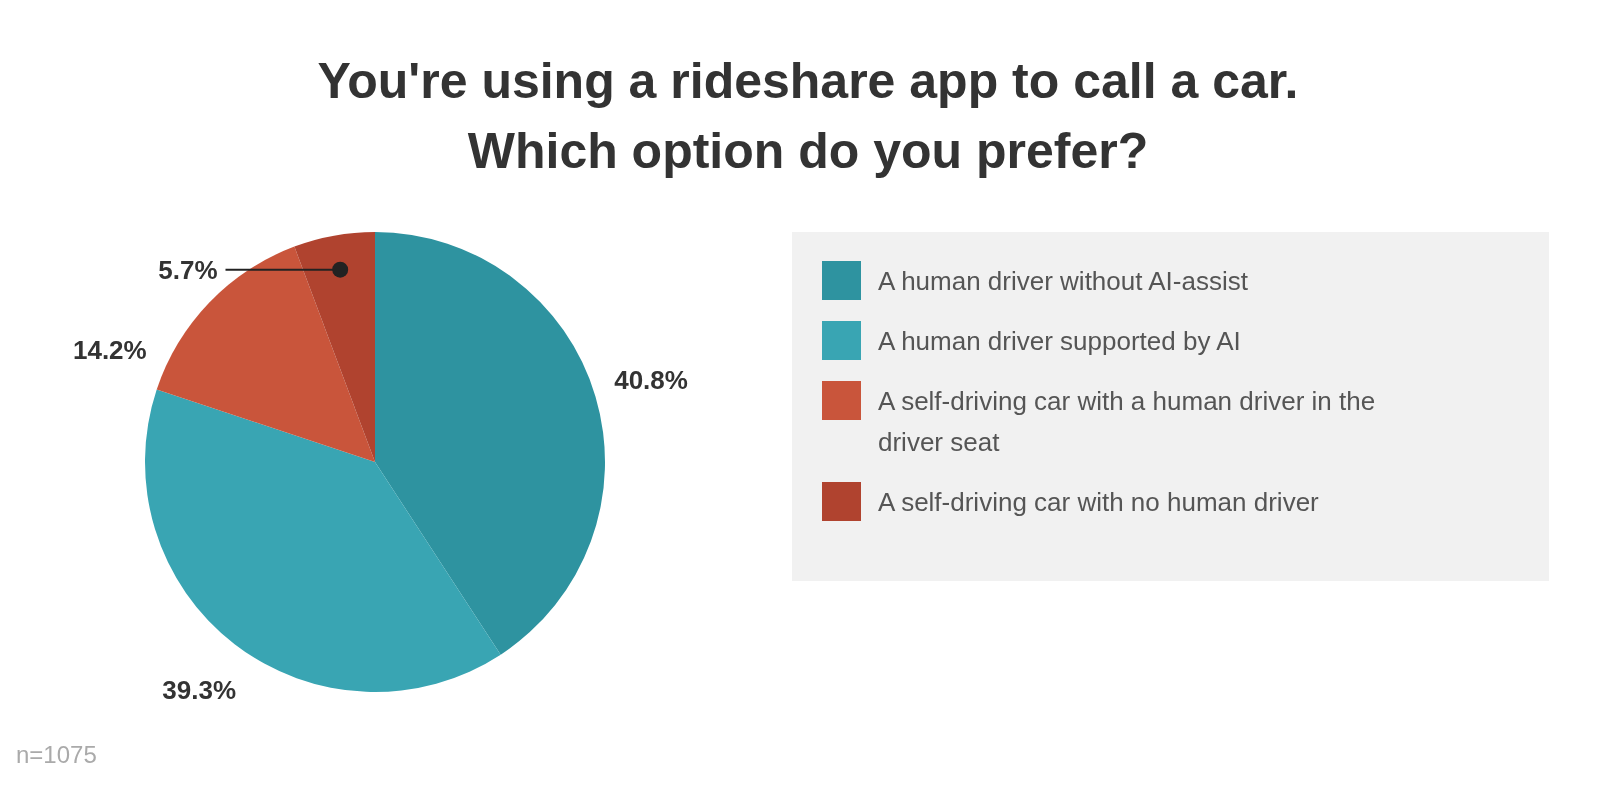 Image resolution: width=1600 pixels, height=800 pixels. What do you see at coordinates (1099, 502) in the screenshot?
I see `legend-label: A self-driving car with no human driver` at bounding box center [1099, 502].